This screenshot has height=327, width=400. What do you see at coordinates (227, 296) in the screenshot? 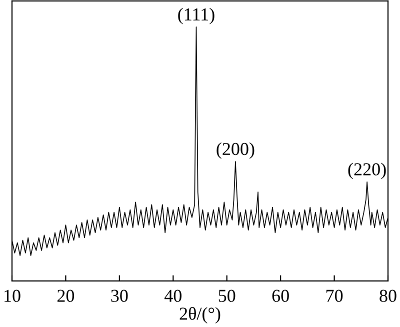
I see `x-tick-label: 50` at bounding box center [227, 296].